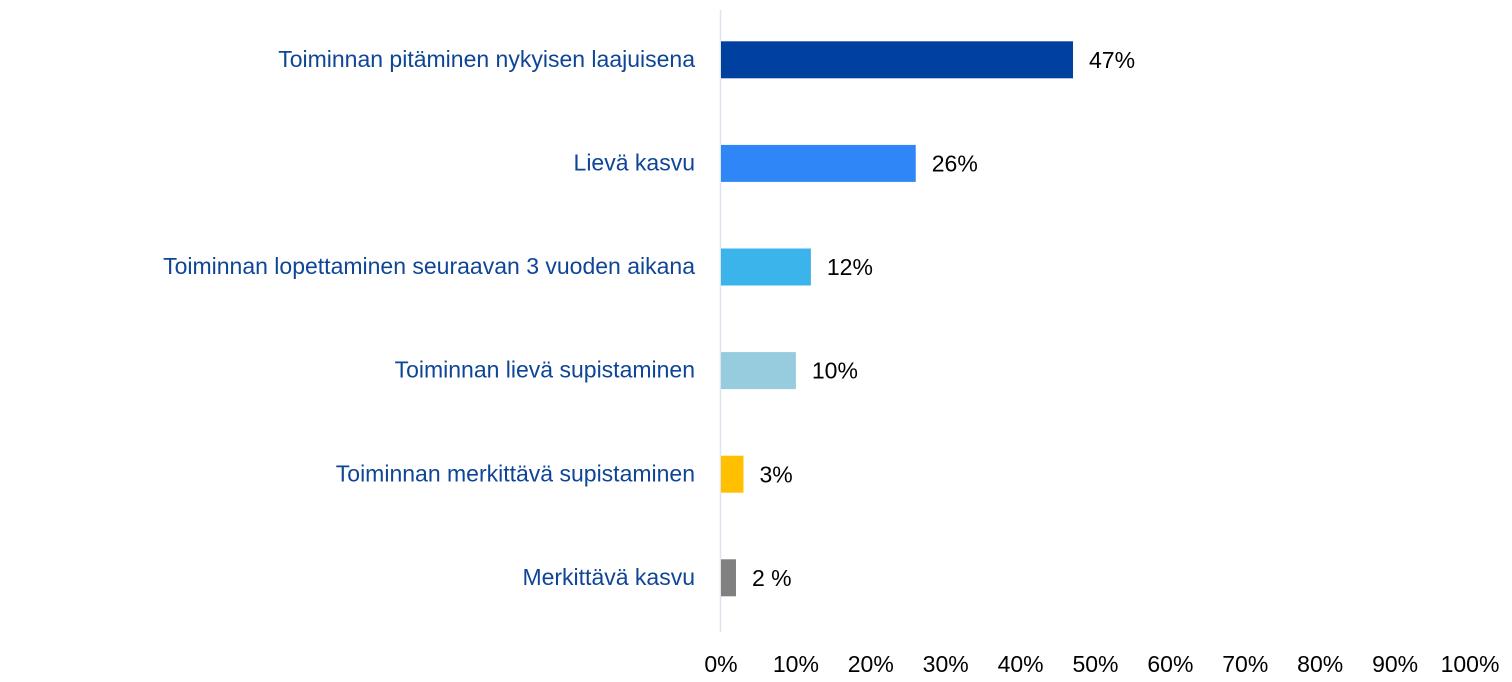 The height and width of the screenshot is (682, 1512). I want to click on x-tick-label: 50%, so click(1095, 664).